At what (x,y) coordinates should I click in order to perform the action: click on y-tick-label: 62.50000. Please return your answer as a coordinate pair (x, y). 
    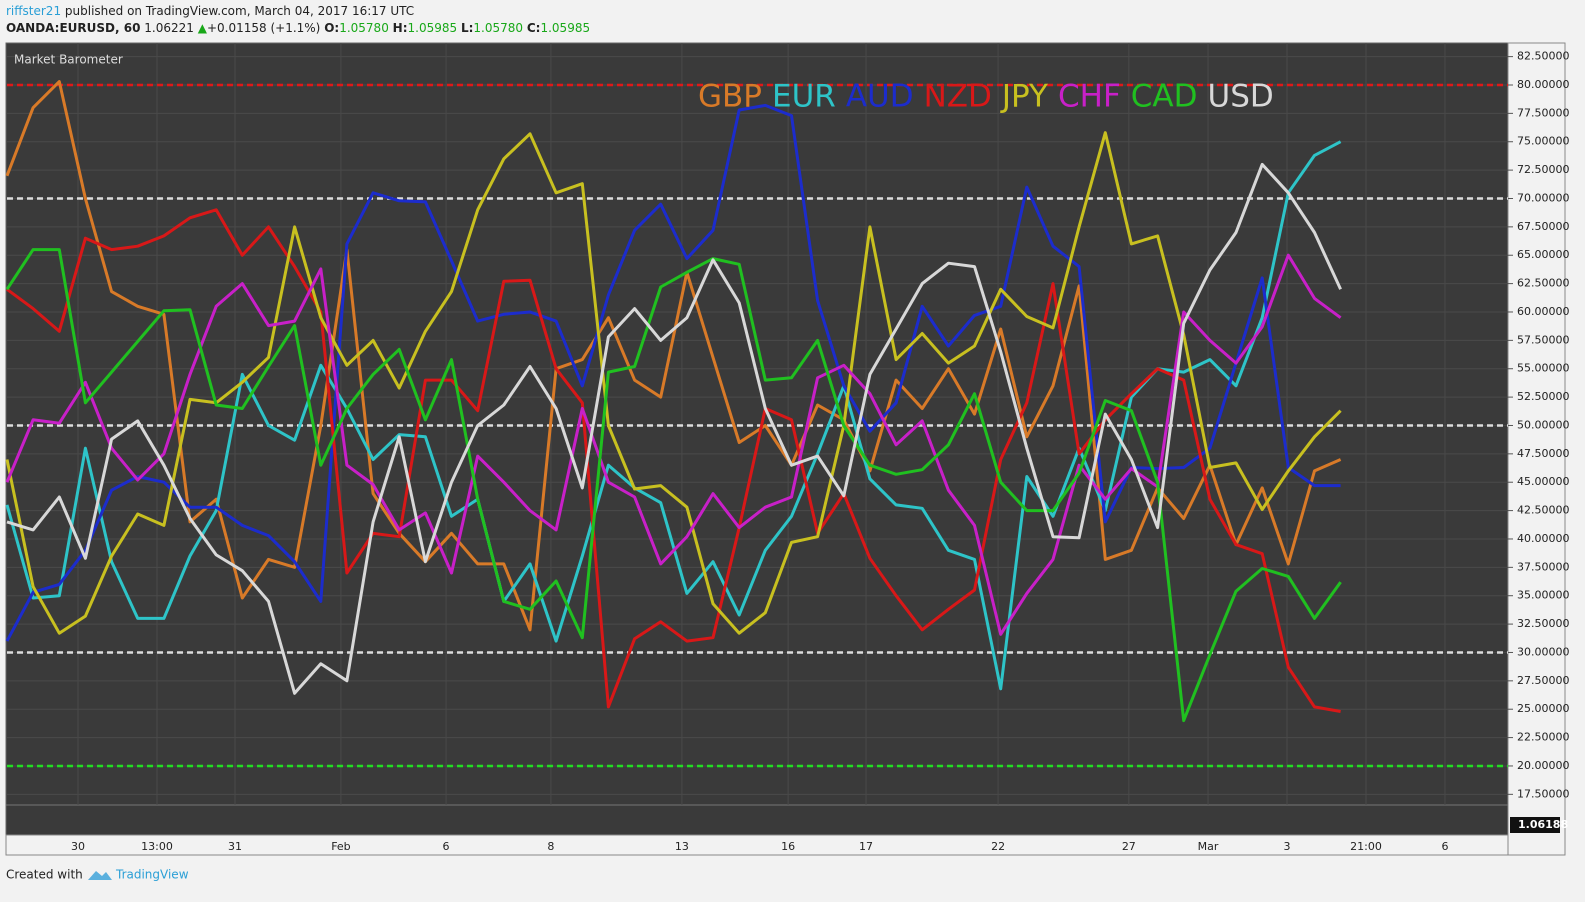
    Looking at the image, I should click on (1543, 283).